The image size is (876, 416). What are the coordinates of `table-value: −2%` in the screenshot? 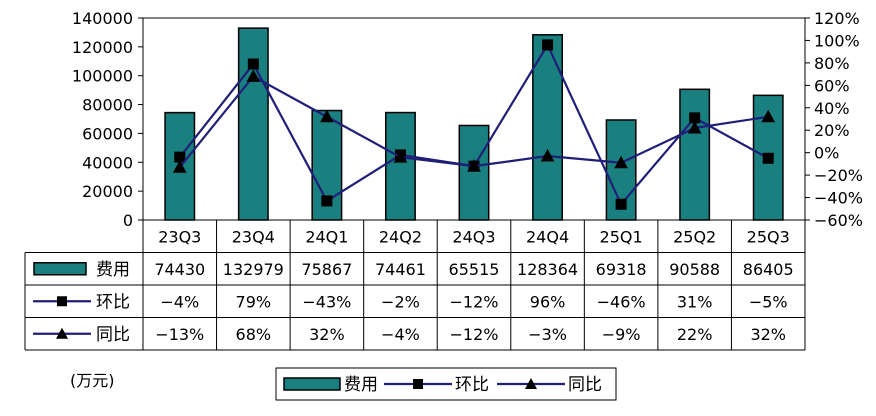 It's located at (400, 301).